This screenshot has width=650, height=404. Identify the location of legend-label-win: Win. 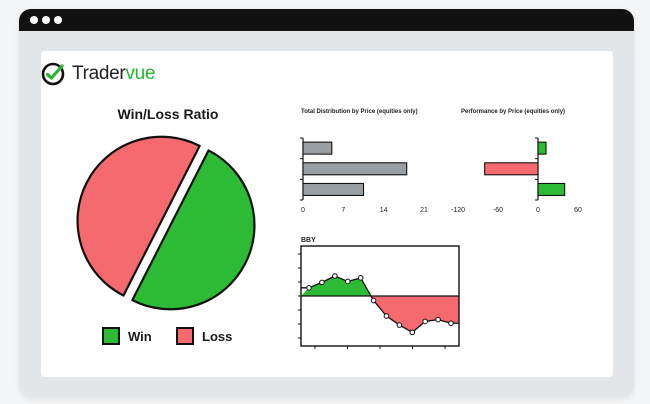
(140, 336).